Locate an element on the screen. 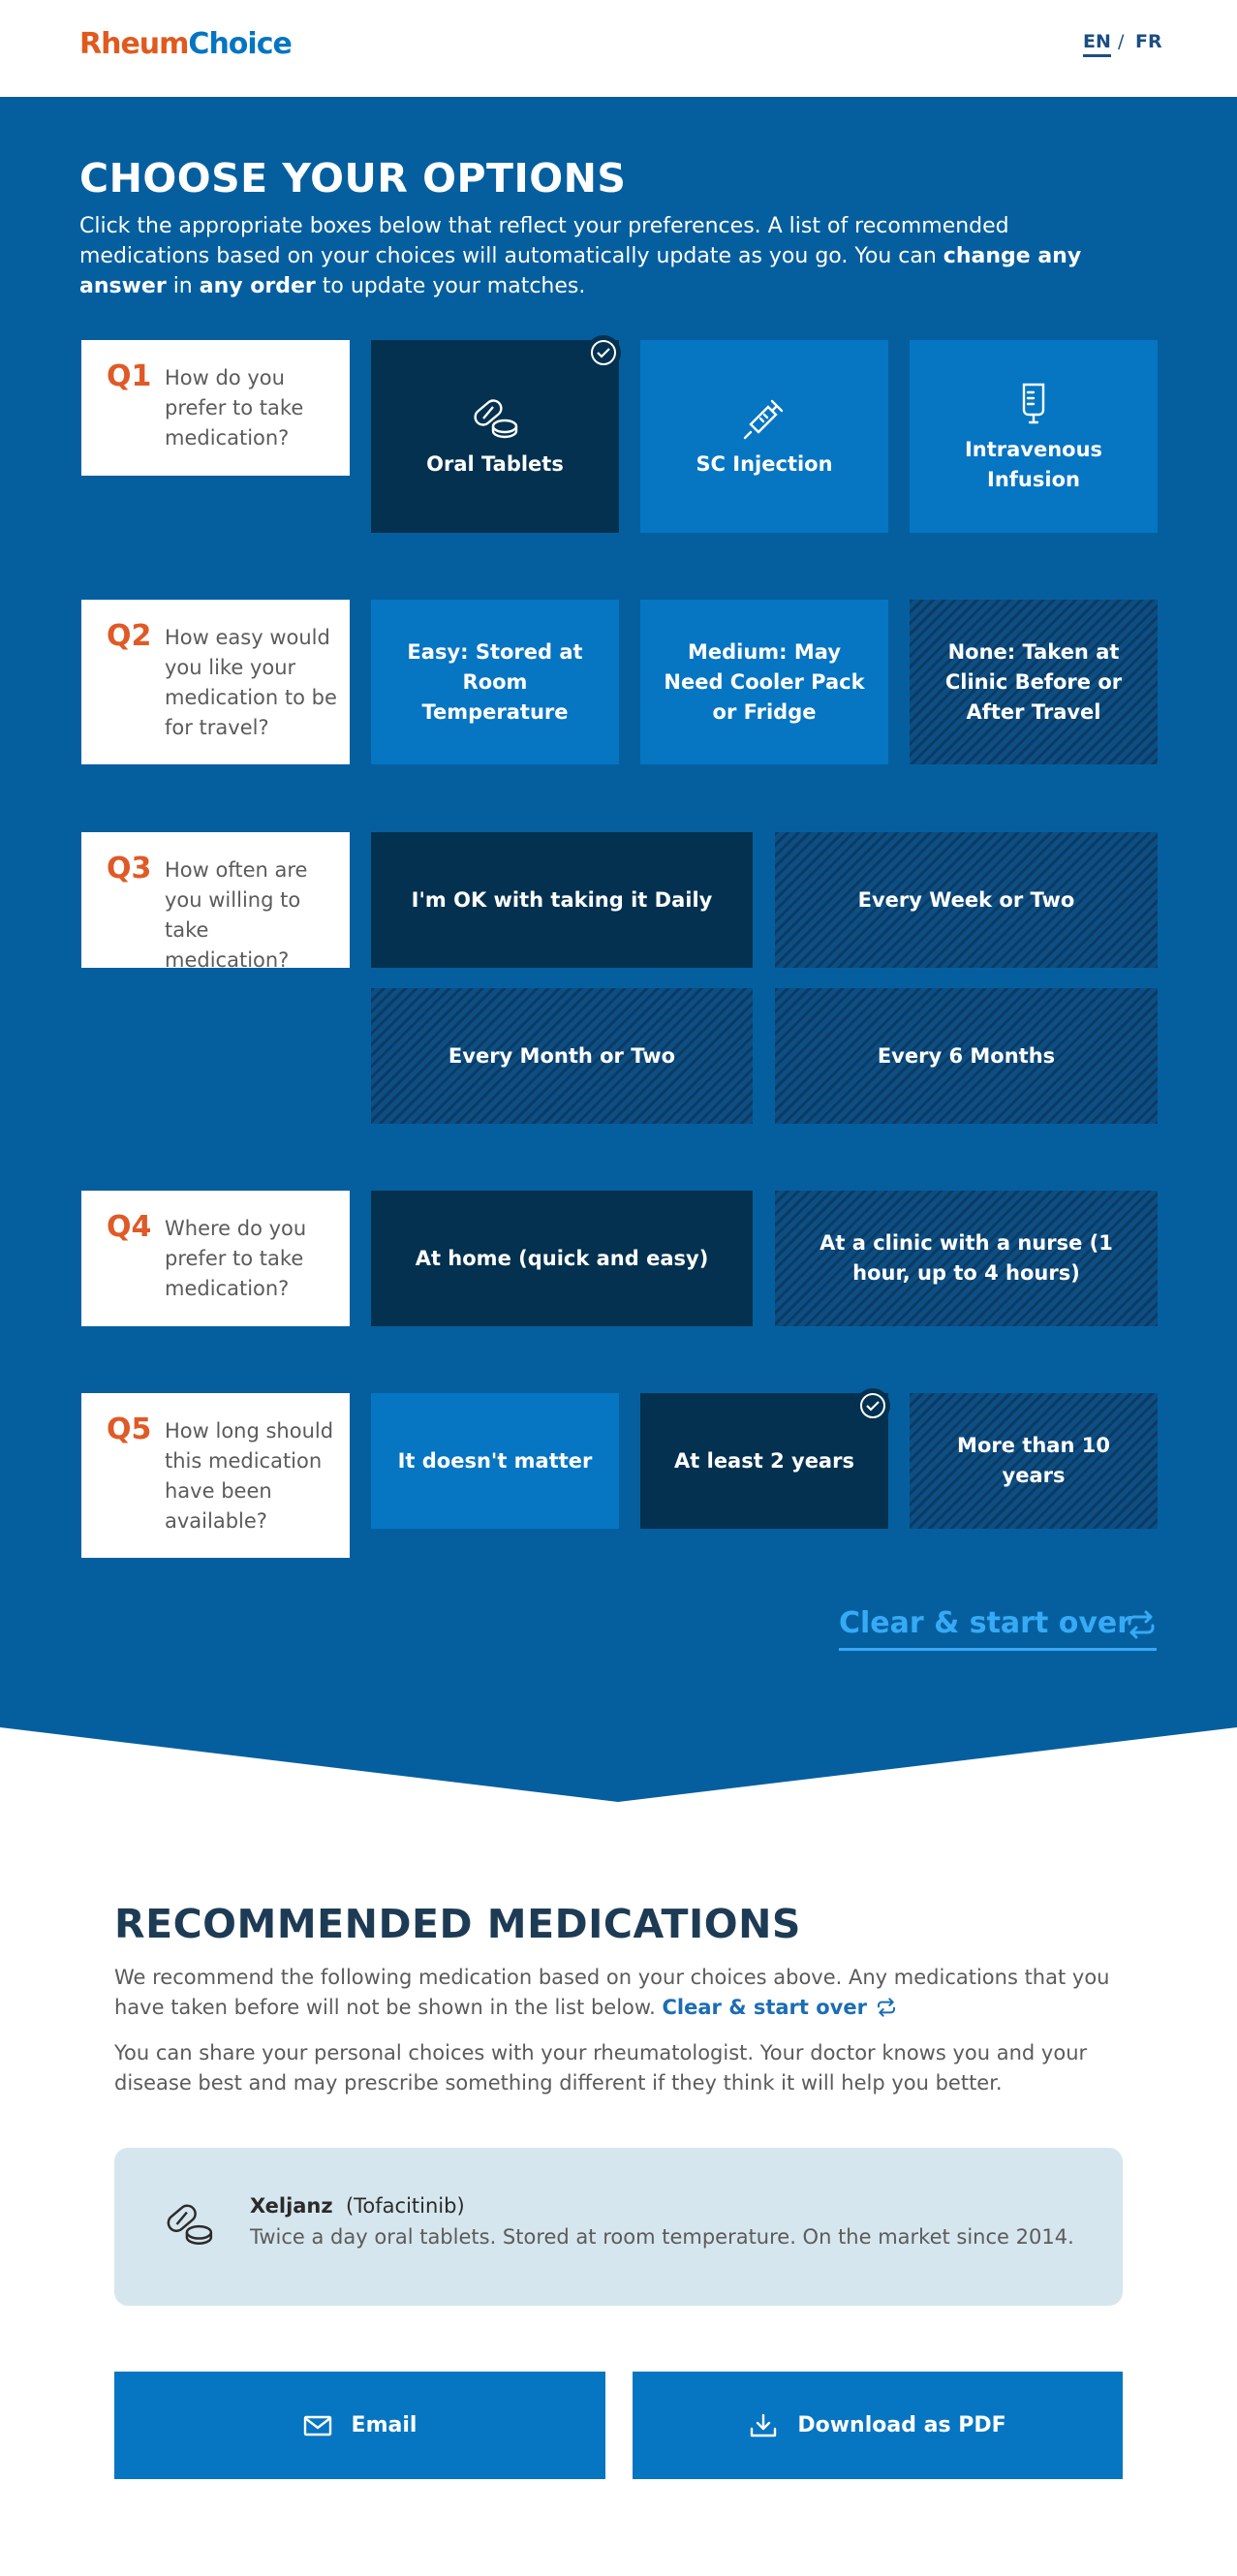  answer-oral-tablets: Oral Tablets is located at coordinates (495, 436).